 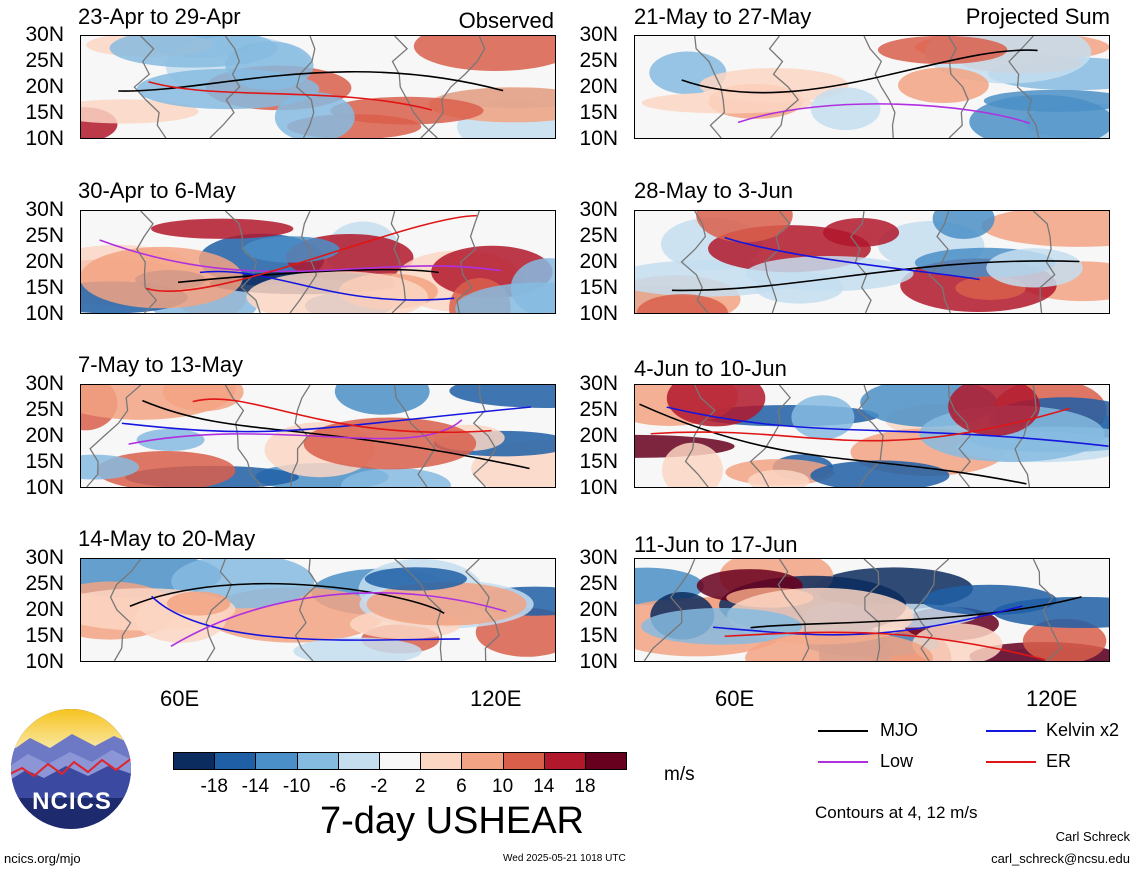 What do you see at coordinates (1011, 731) in the screenshot?
I see `legend-line-kelvin` at bounding box center [1011, 731].